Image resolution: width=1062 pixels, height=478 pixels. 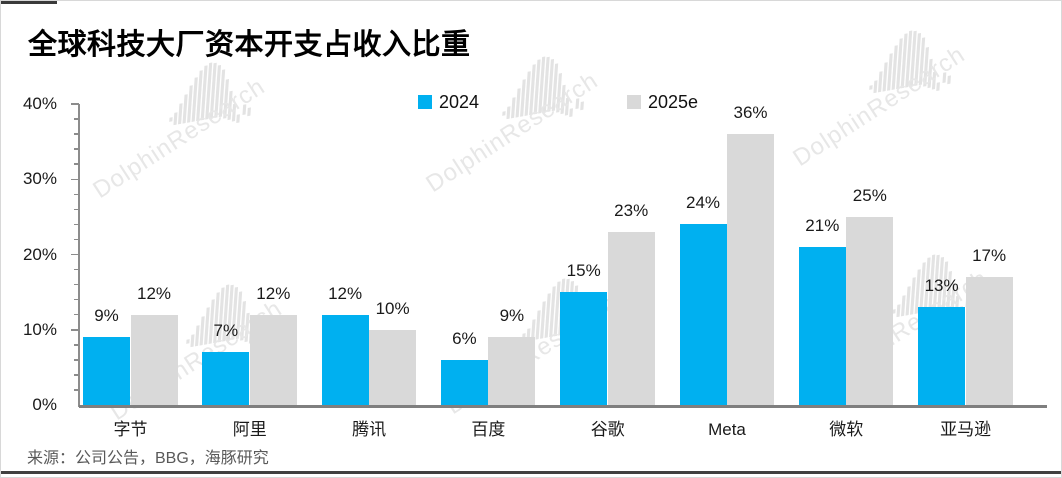 What do you see at coordinates (531, 102) in the screenshot?
I see `legend: 2024 2025e` at bounding box center [531, 102].